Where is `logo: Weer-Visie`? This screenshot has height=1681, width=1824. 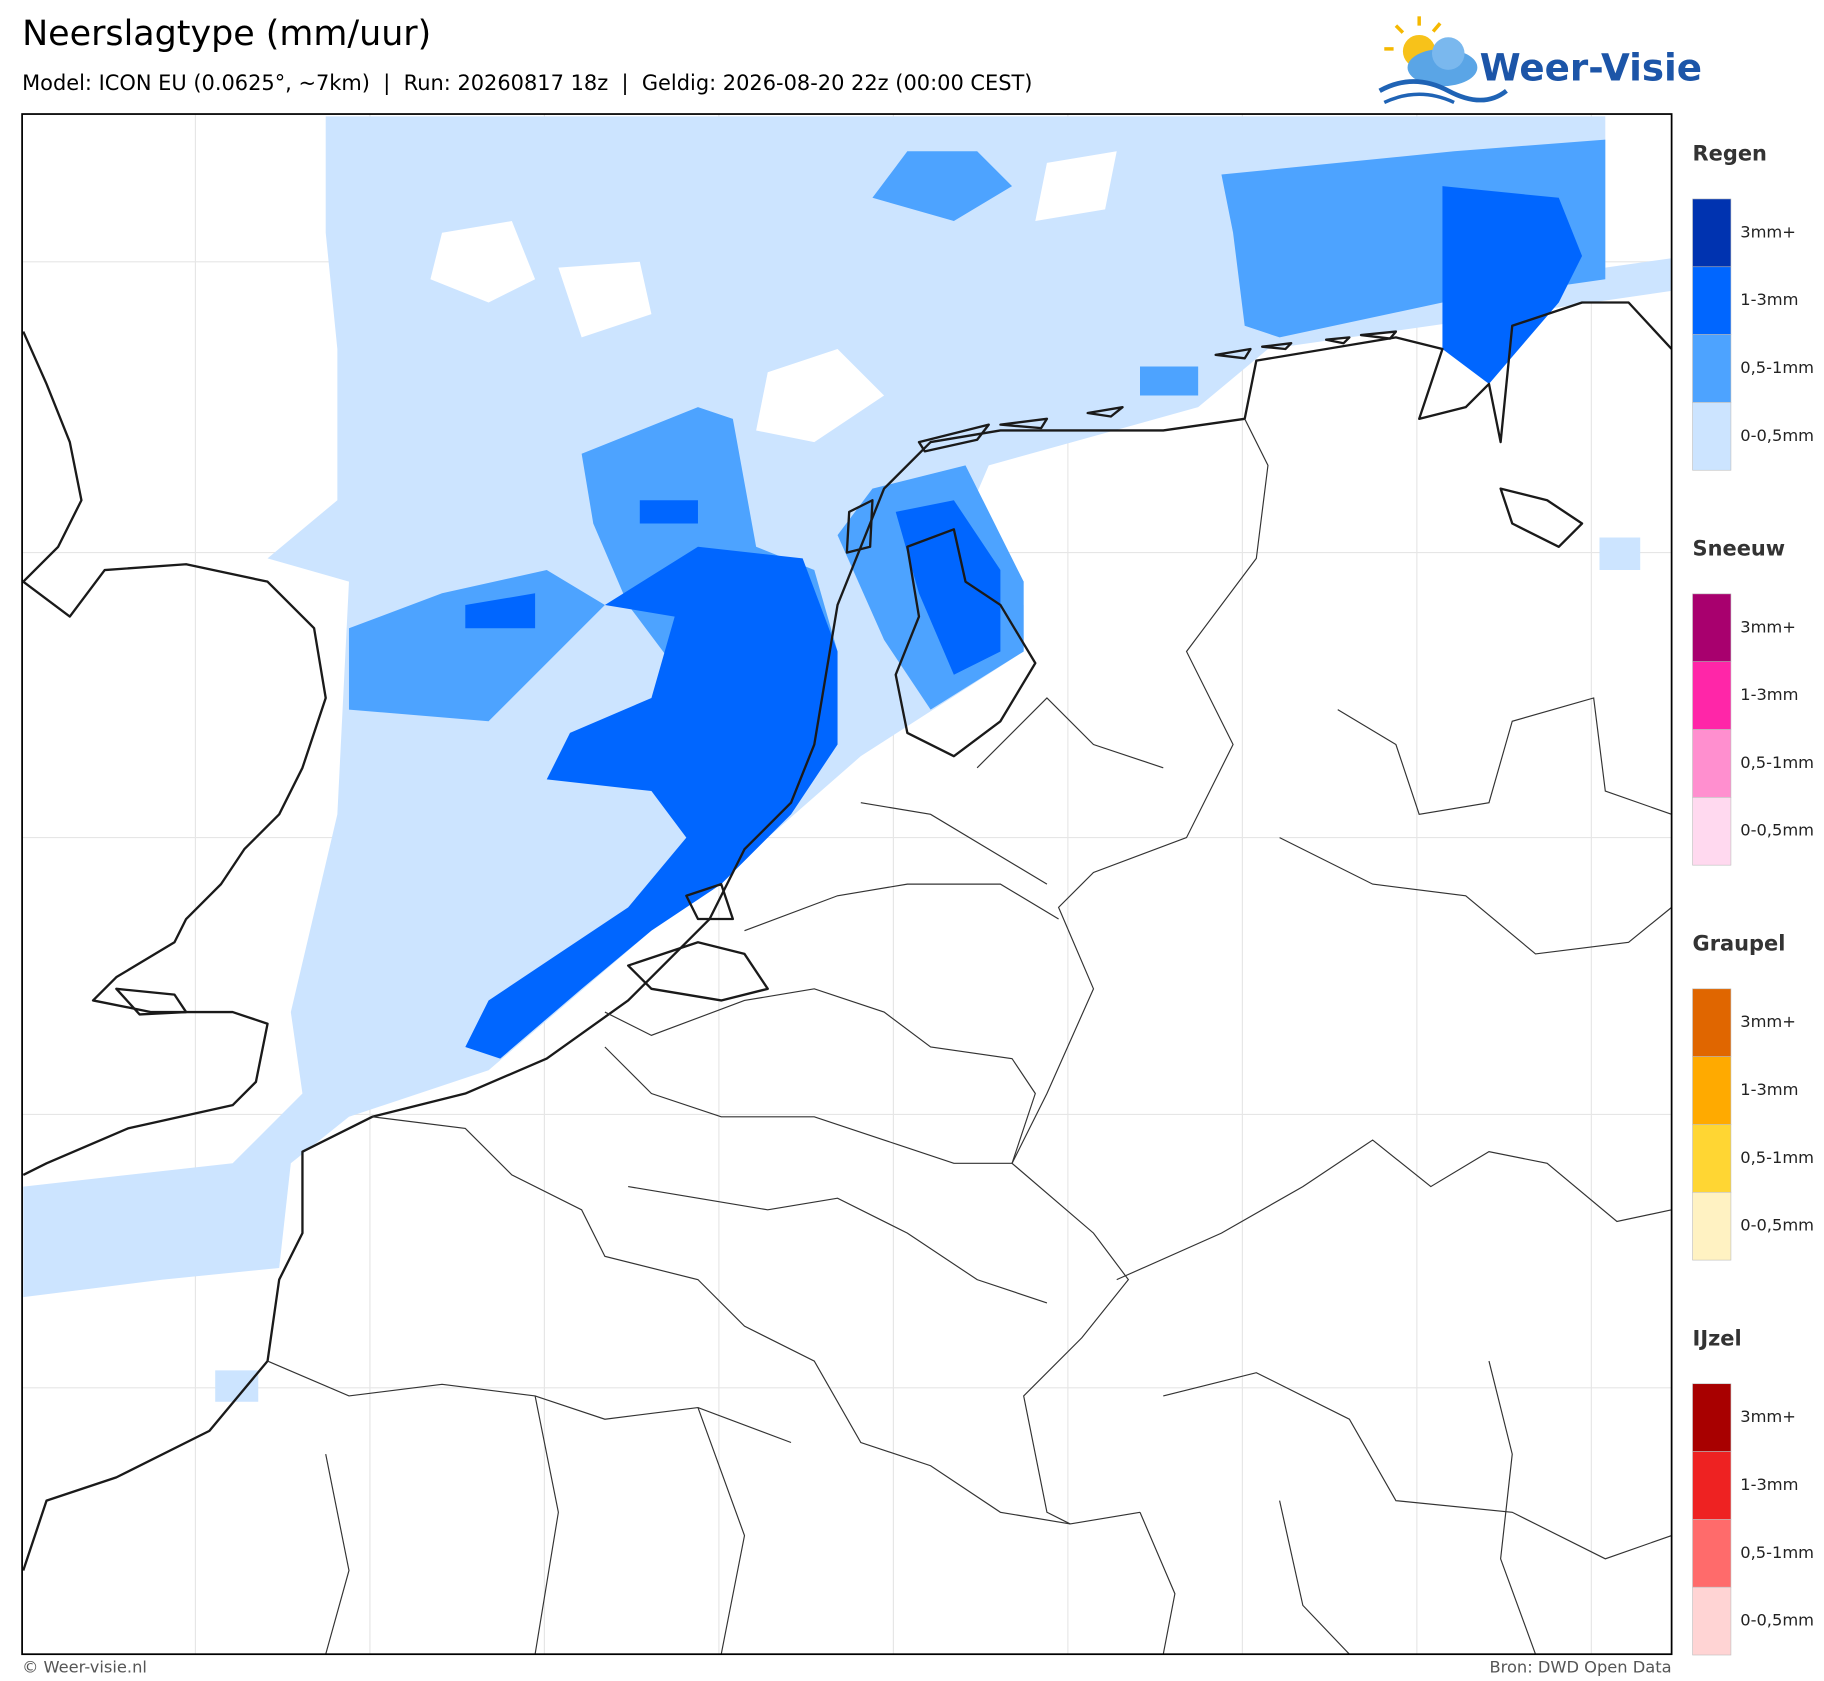
logo: Weer-Visie is located at coordinates (1540, 60).